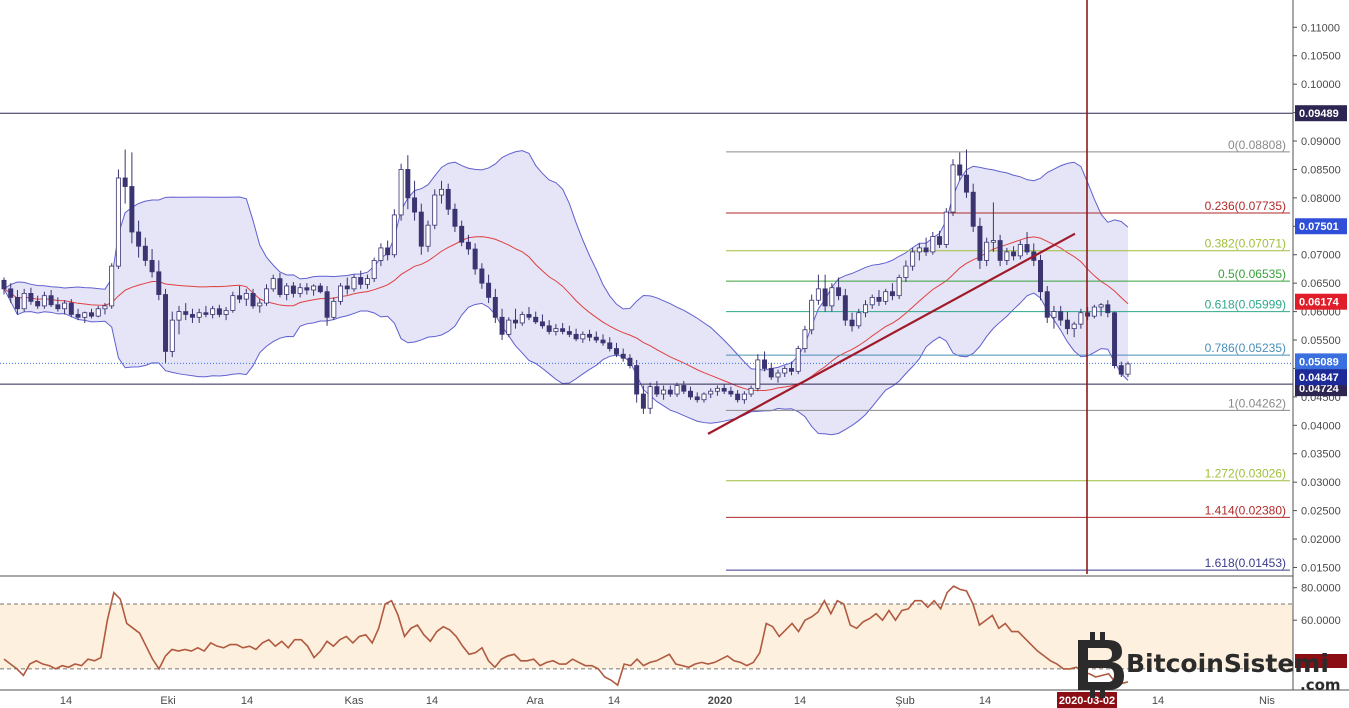 The height and width of the screenshot is (708, 1349). Describe the element at coordinates (646, 636) in the screenshot. I see `rsi-panel` at that location.